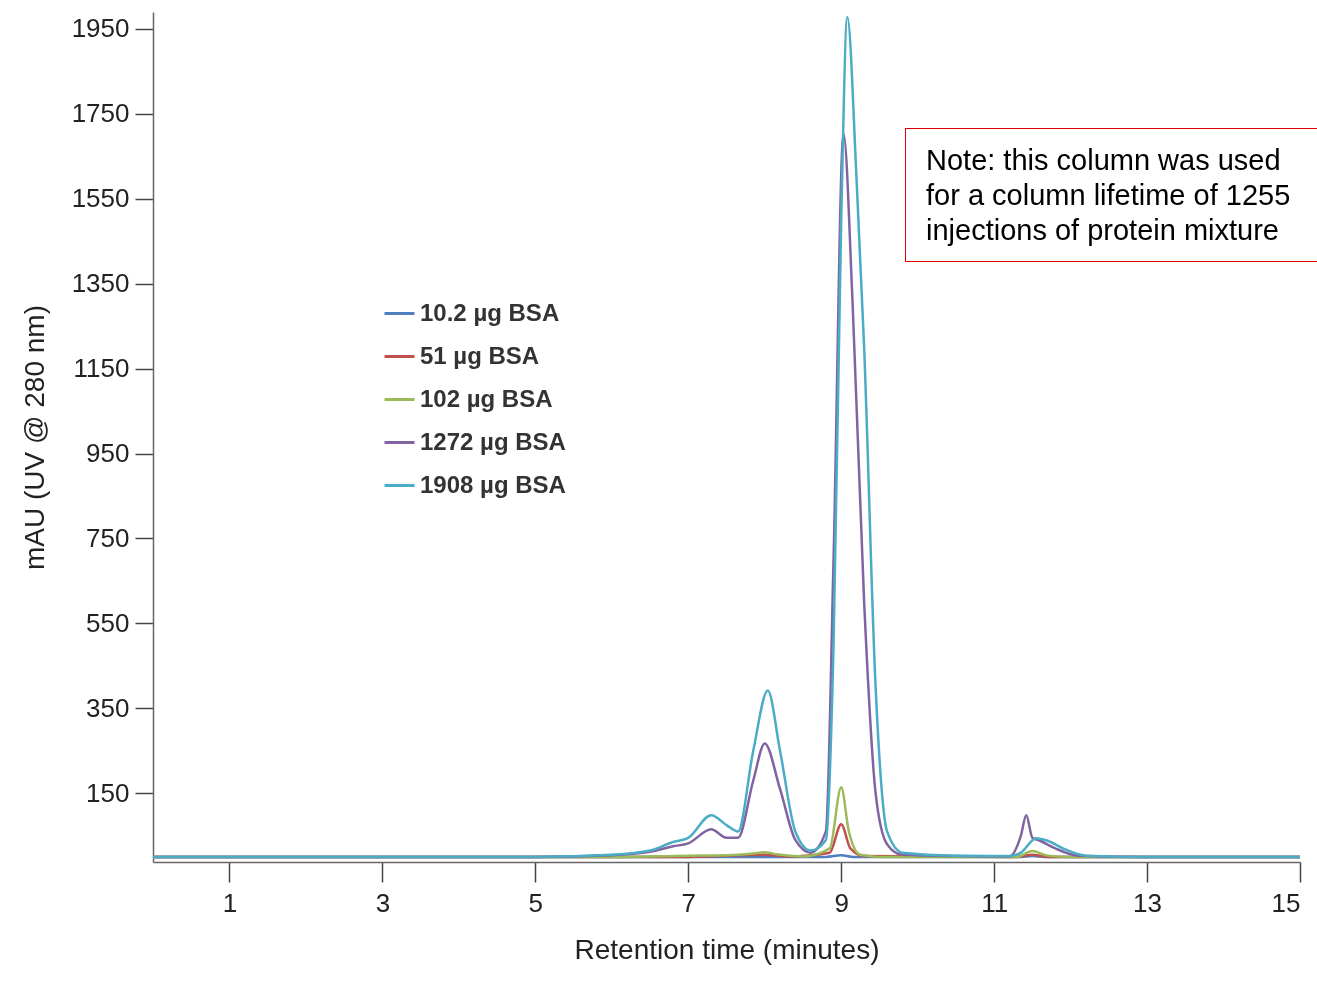 The image size is (1317, 994). What do you see at coordinates (1109, 195) in the screenshot?
I see `annotation: Note: this column was used for a column lifetime of 1255 injections of protein mixture` at bounding box center [1109, 195].